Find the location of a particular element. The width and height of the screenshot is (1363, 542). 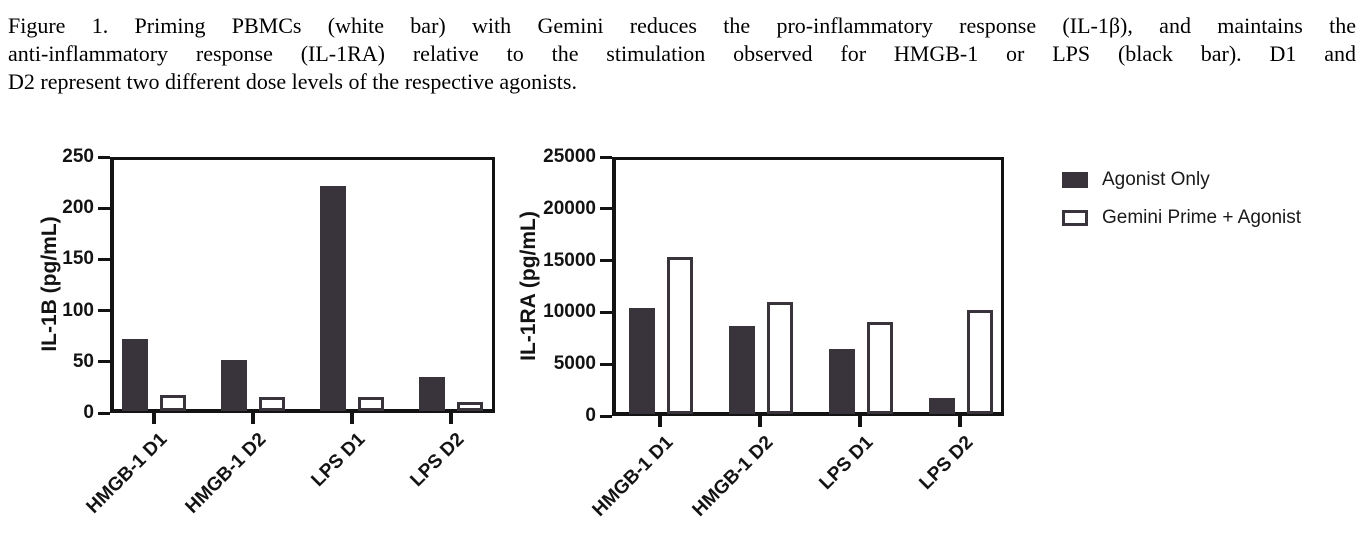

filled-bar-swatch-icon is located at coordinates (1075, 180).